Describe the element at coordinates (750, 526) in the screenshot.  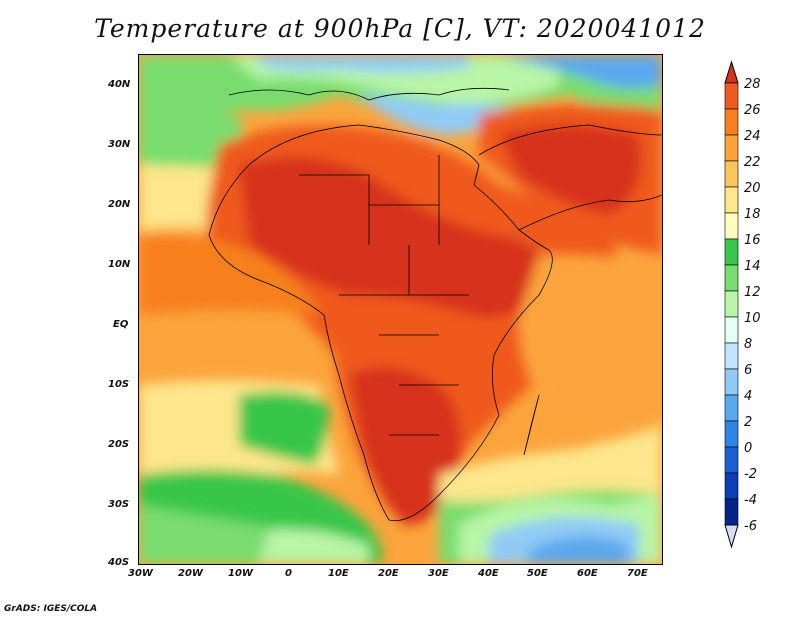
I see `colorbar-label: -6` at that location.